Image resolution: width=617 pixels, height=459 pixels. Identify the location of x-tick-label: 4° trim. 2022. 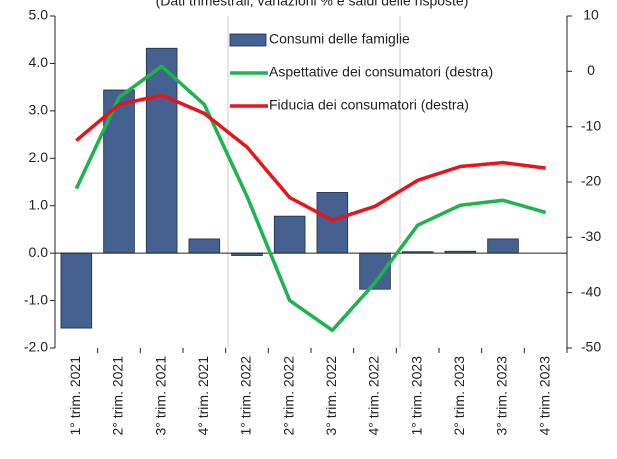
(374, 396).